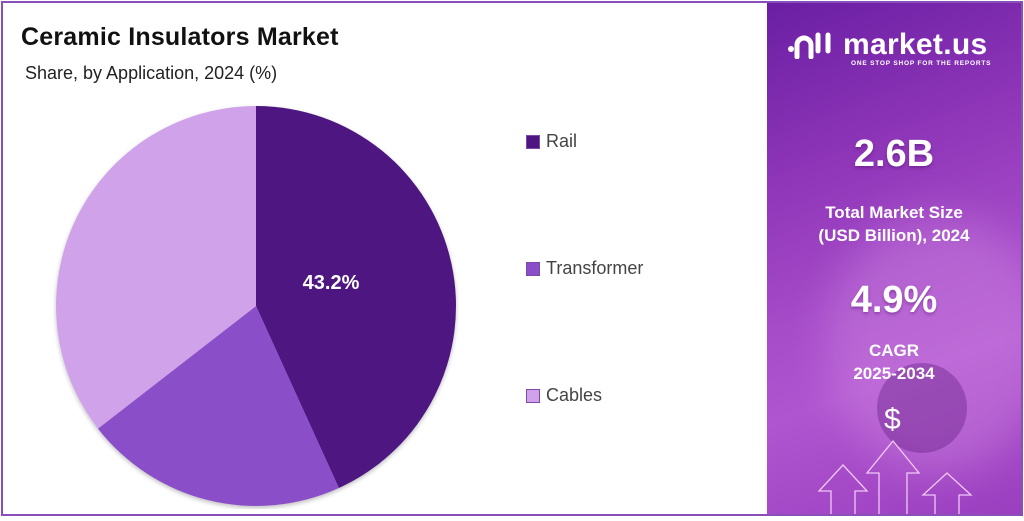  What do you see at coordinates (895, 476) in the screenshot?
I see `growth-arrows-icon` at bounding box center [895, 476].